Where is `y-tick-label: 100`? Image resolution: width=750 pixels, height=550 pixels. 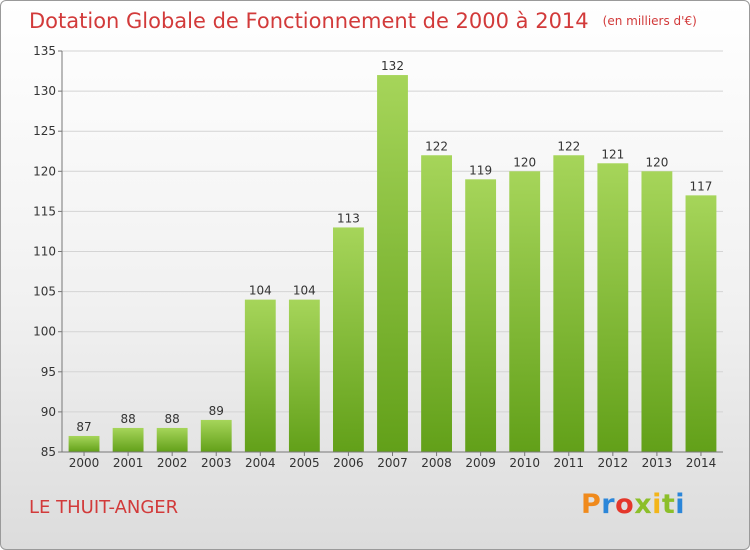
y-tick-label: 100 is located at coordinates (44, 332).